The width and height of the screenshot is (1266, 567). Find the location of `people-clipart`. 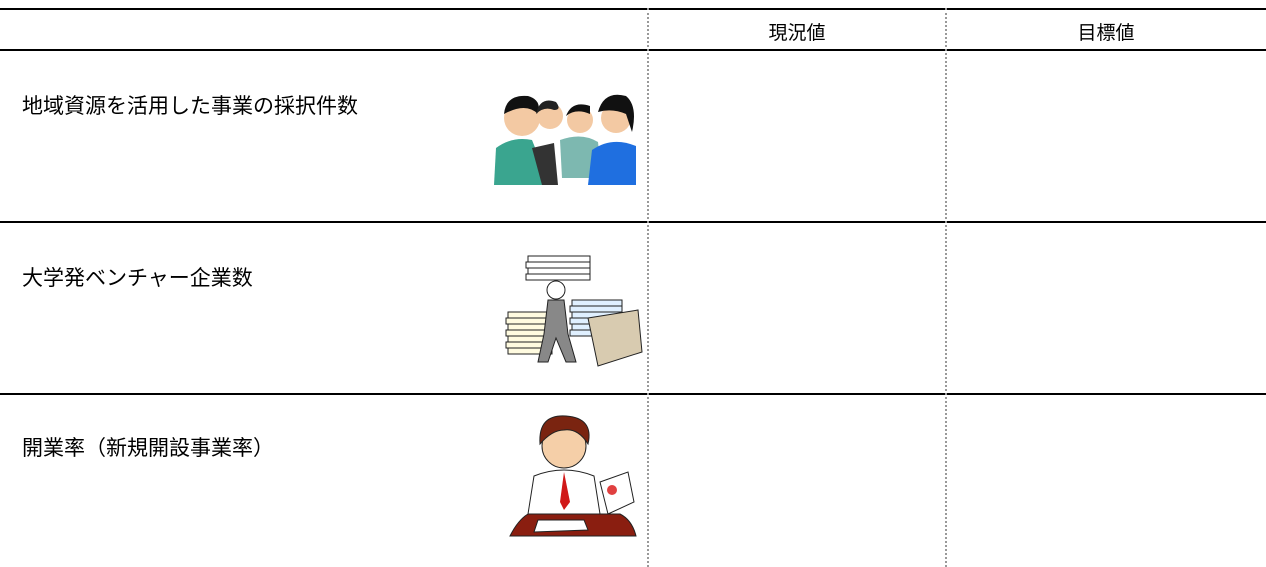

people-clipart is located at coordinates (565, 139).